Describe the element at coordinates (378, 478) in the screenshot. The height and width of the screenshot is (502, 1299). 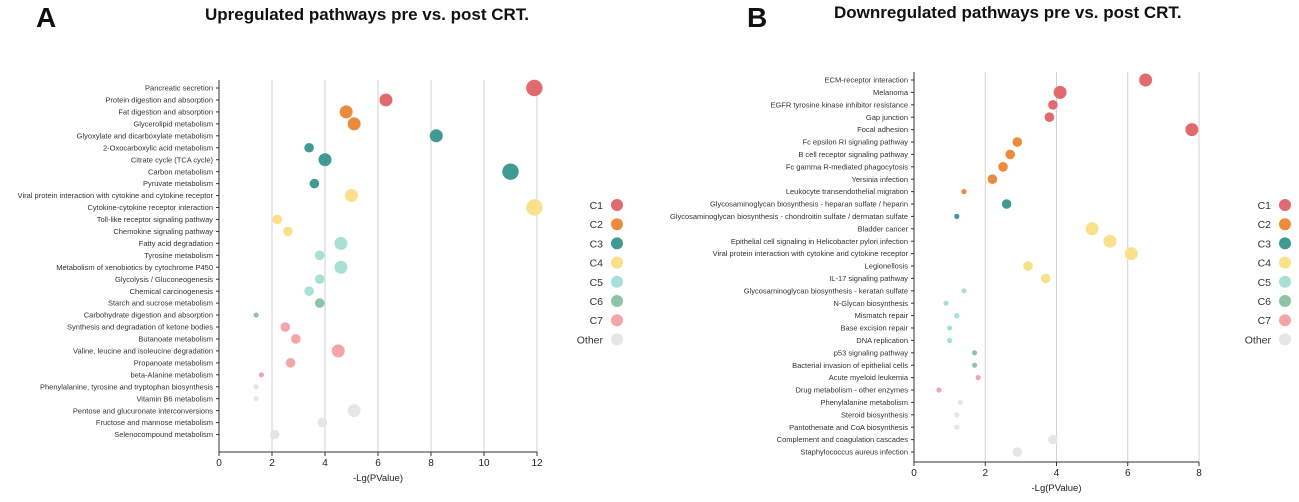
I see `chart1-x-axis-title: -Lg(PValue)` at that location.